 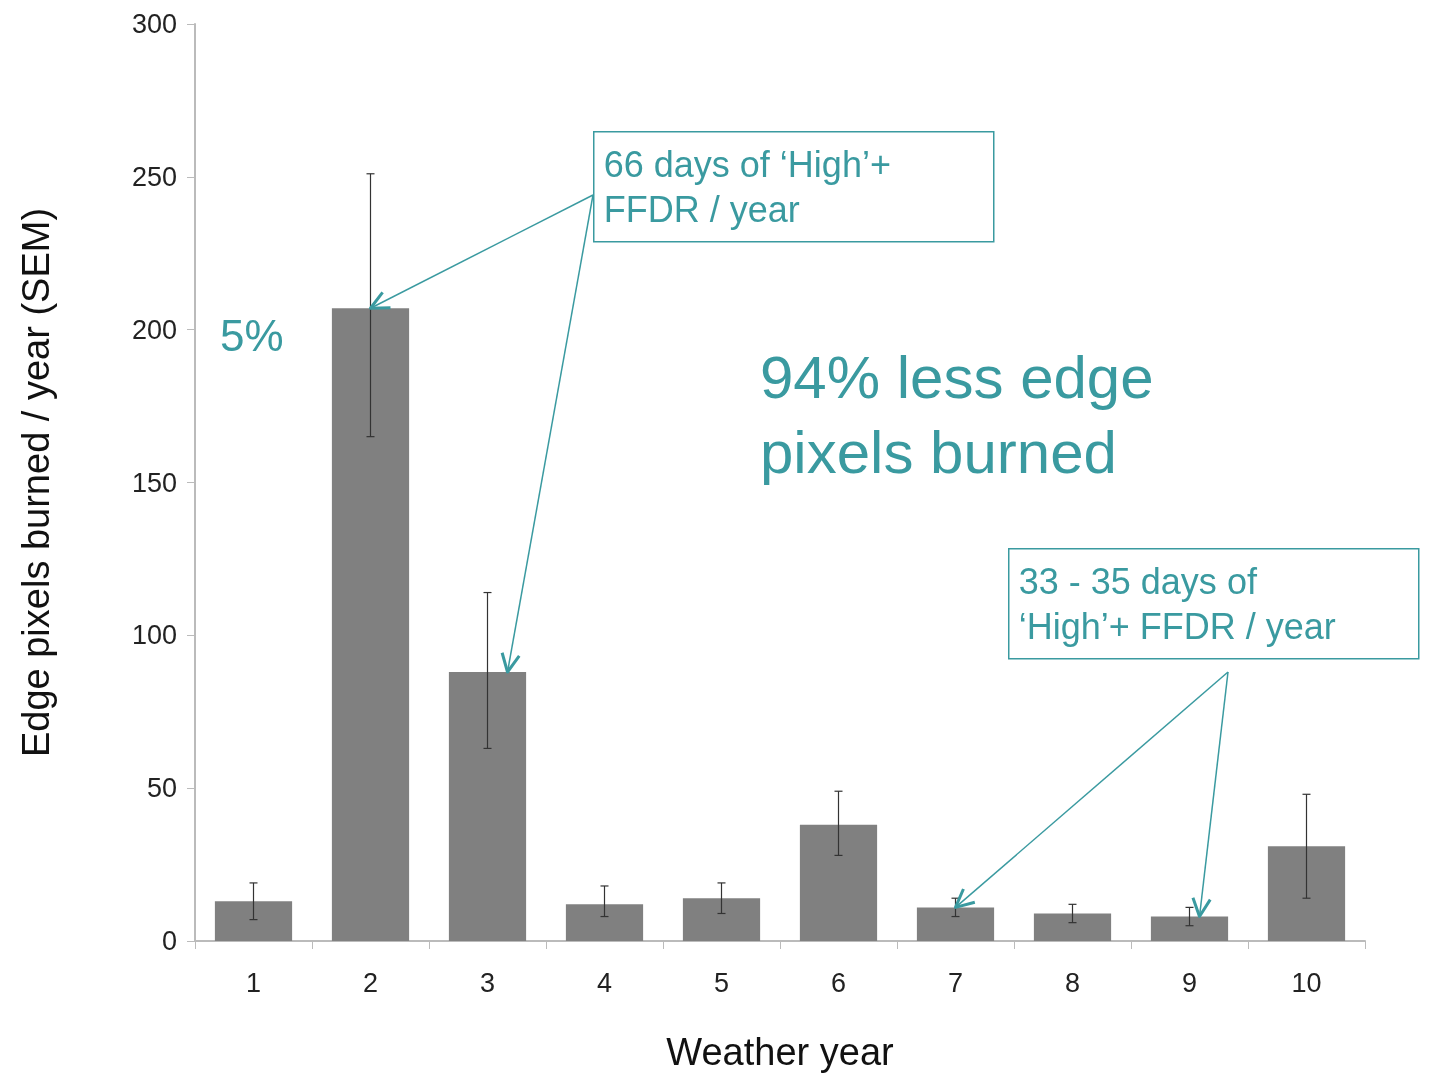 What do you see at coordinates (154, 635) in the screenshot?
I see `y-tick-label: 100` at bounding box center [154, 635].